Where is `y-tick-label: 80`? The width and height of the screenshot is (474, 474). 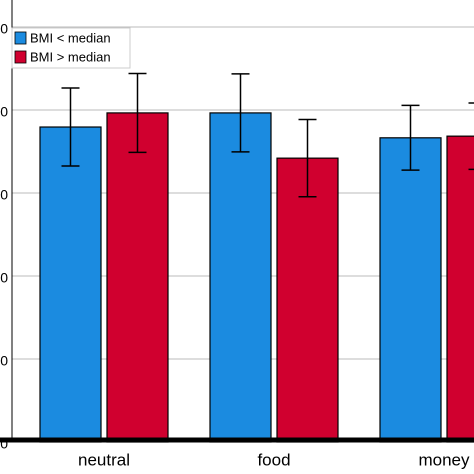 y-tick-label: 80 is located at coordinates (4, 112).